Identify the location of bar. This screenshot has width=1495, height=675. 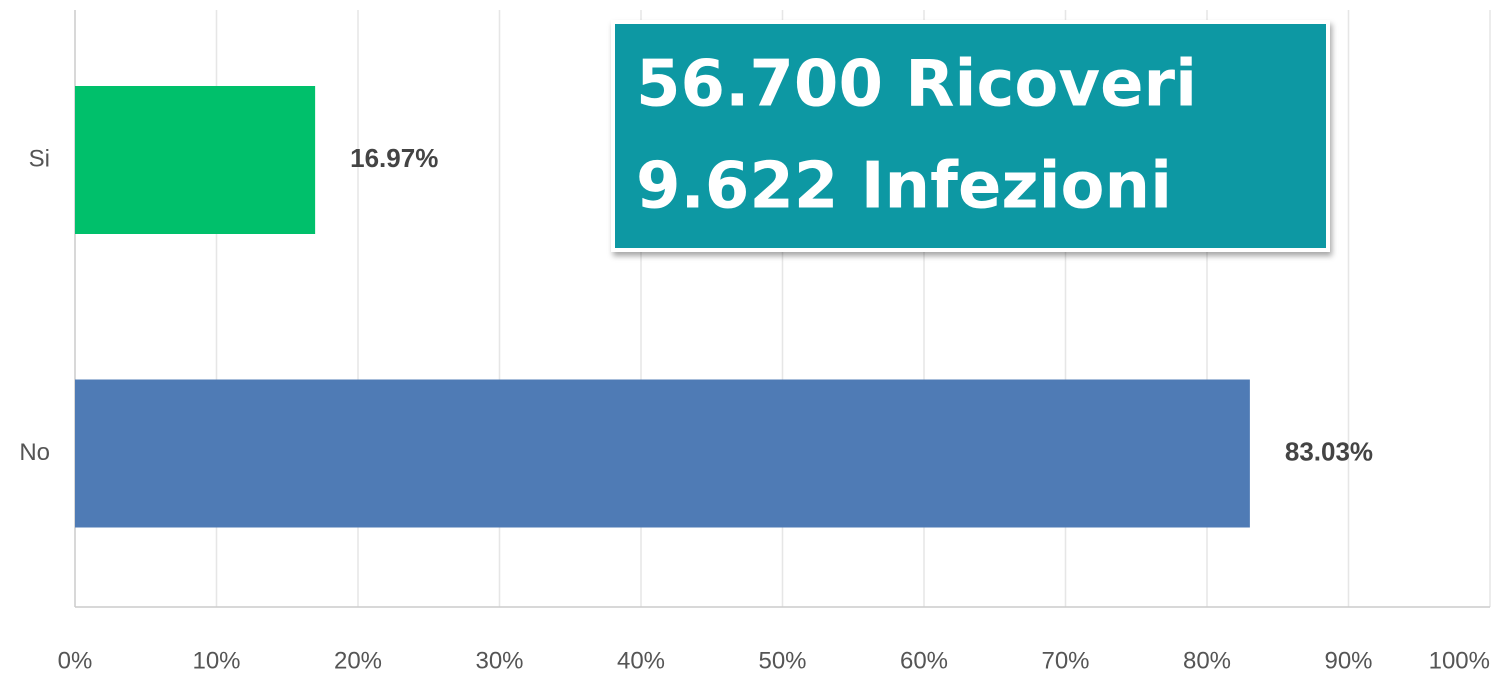
(195, 160).